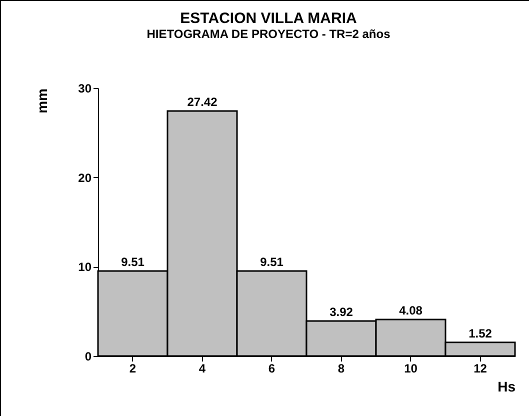 Image resolution: width=531 pixels, height=418 pixels. What do you see at coordinates (481, 369) in the screenshot?
I see `x-tick-label: 12` at bounding box center [481, 369].